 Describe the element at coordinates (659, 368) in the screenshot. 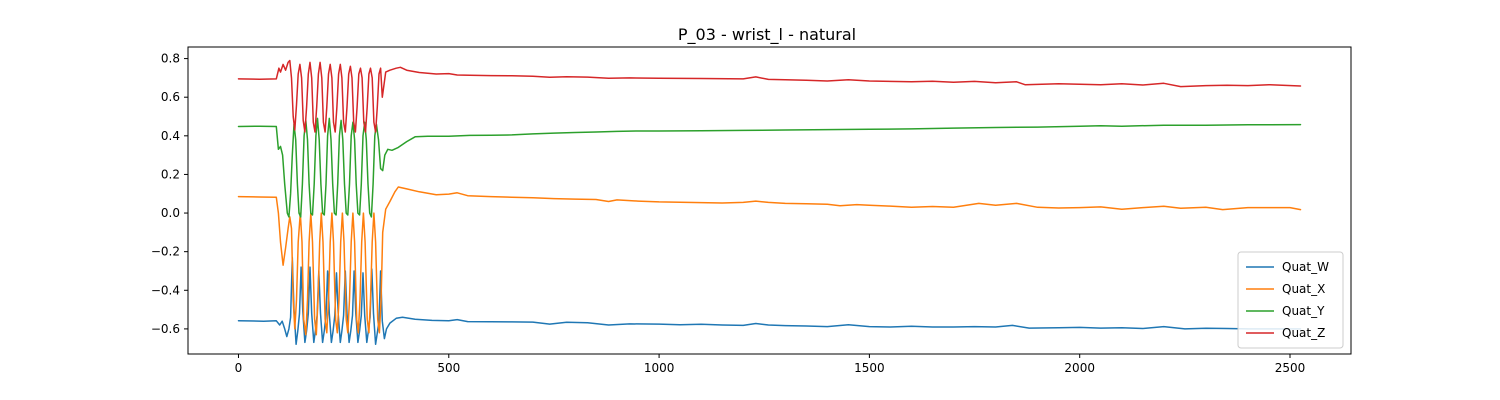

I see `x-tick-label: 1000` at that location.